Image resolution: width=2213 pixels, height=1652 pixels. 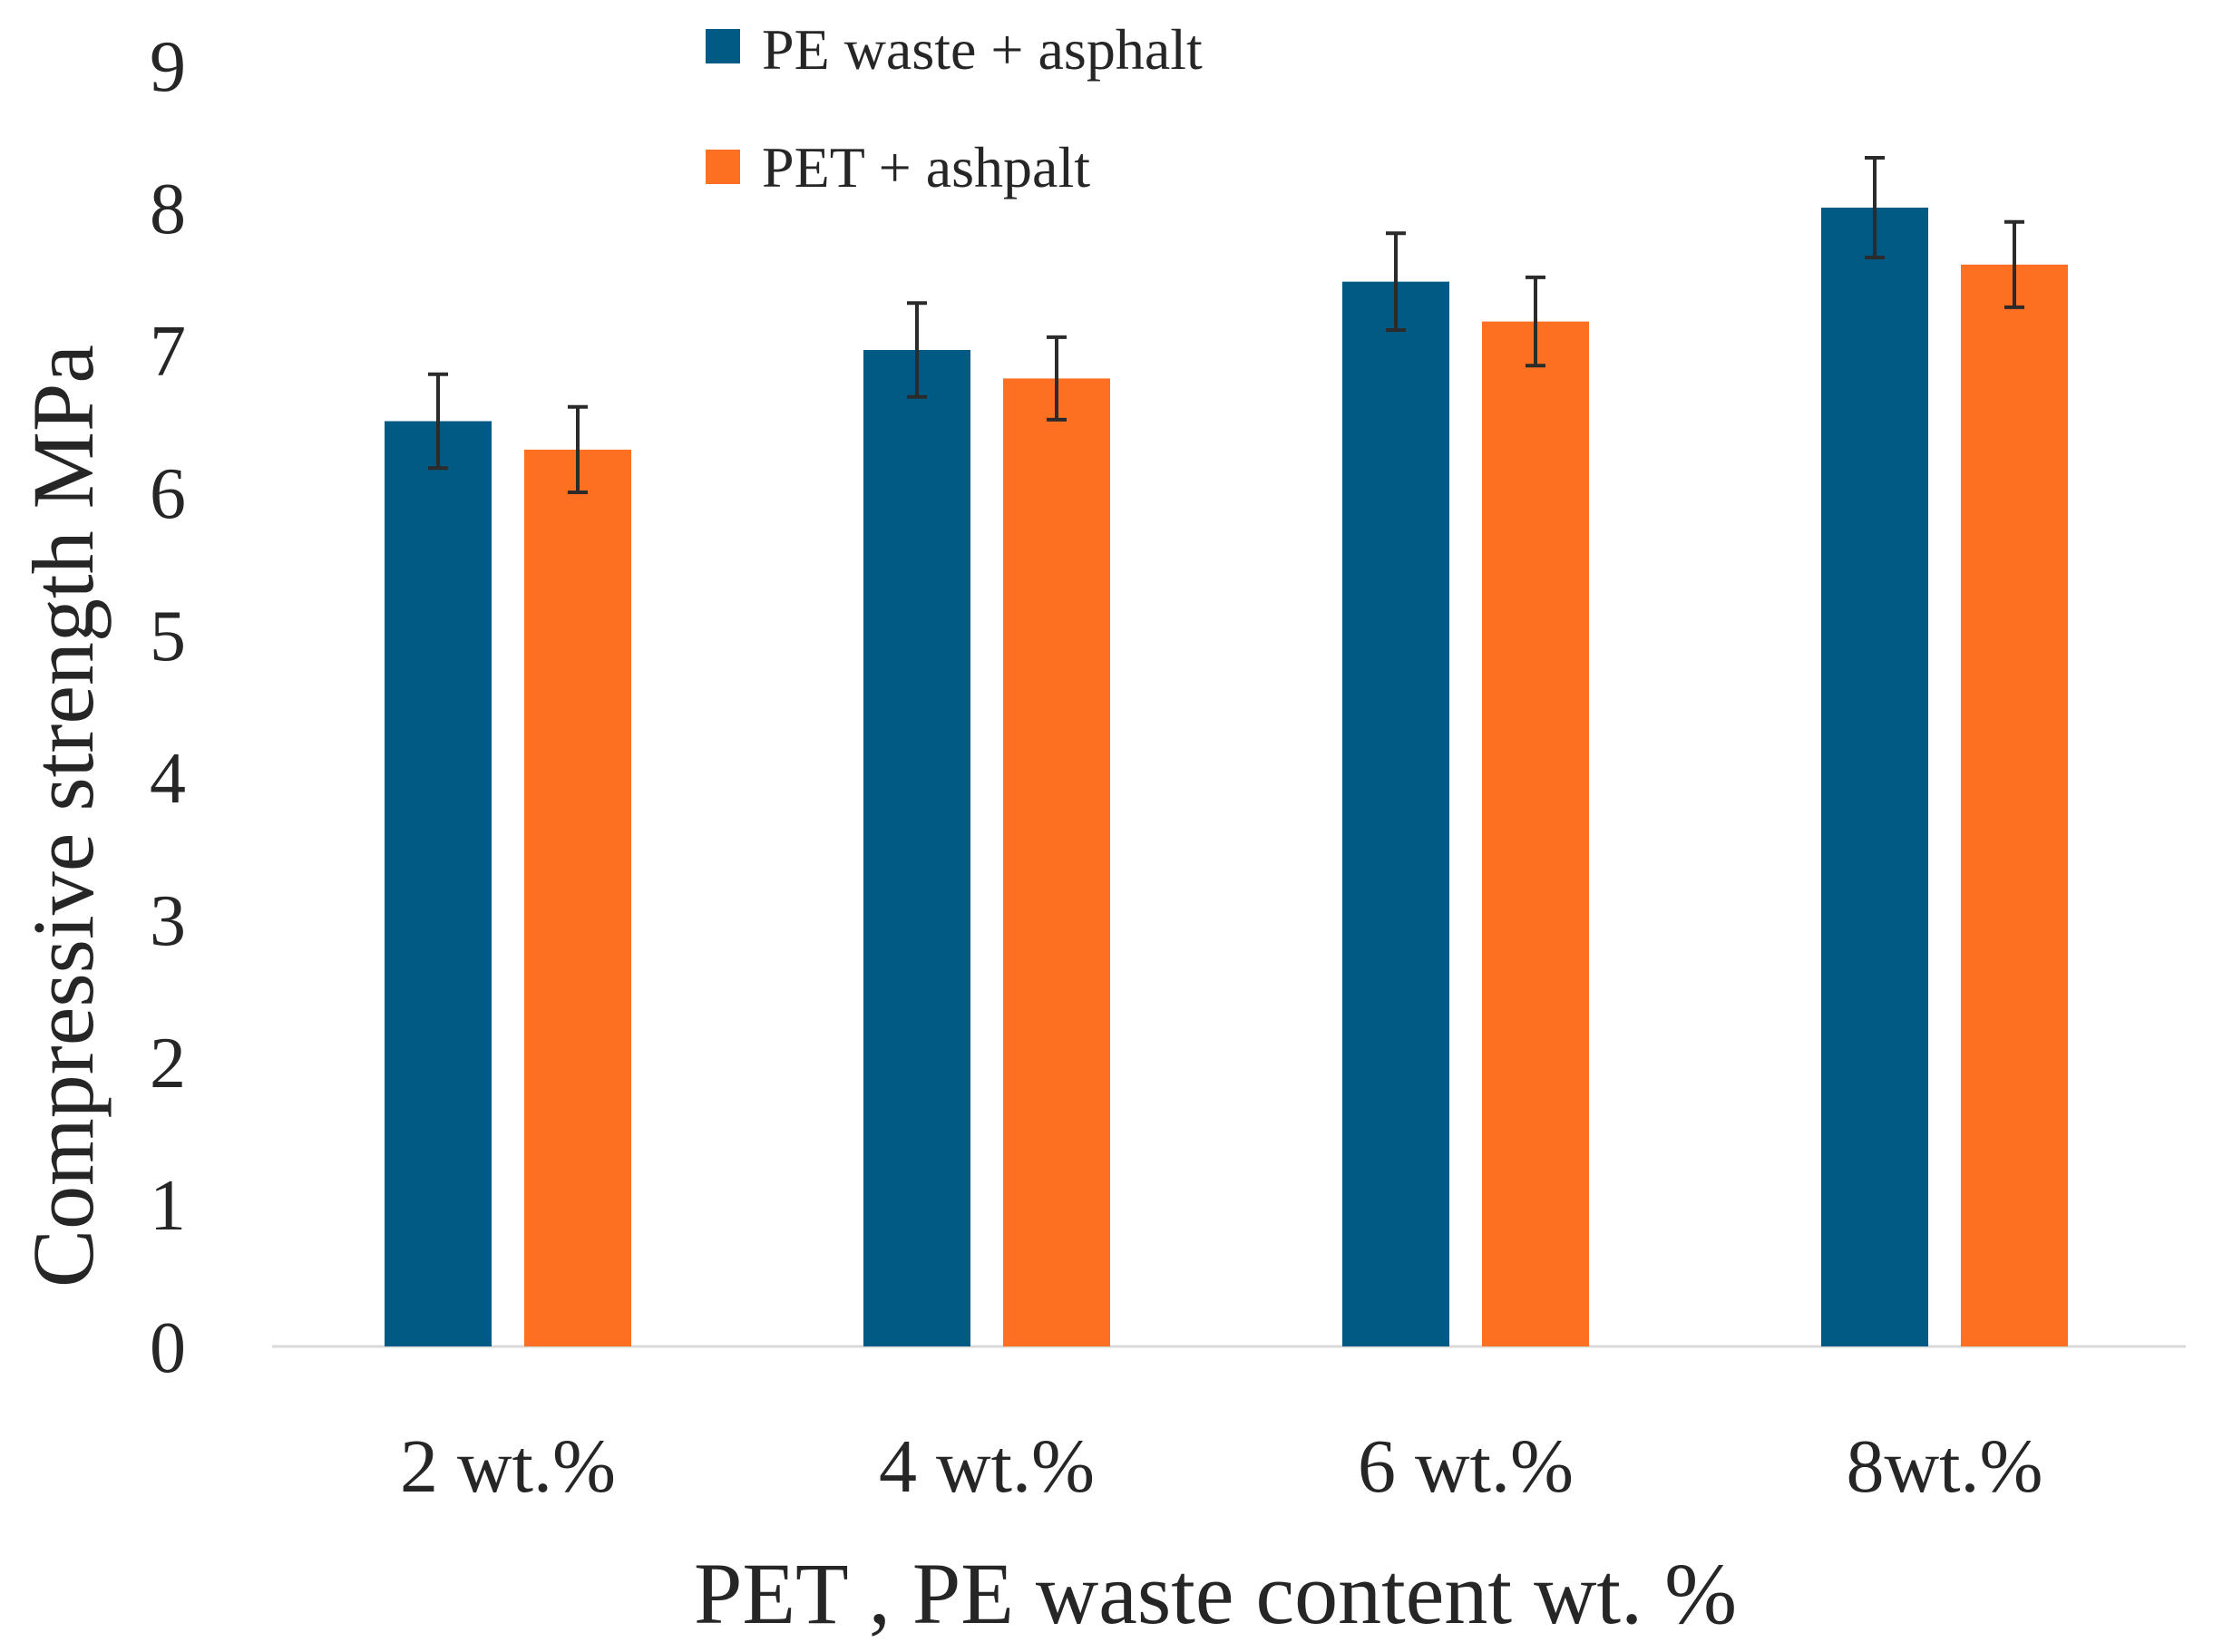 I want to click on y-tick-label: 6, so click(x=168, y=494).